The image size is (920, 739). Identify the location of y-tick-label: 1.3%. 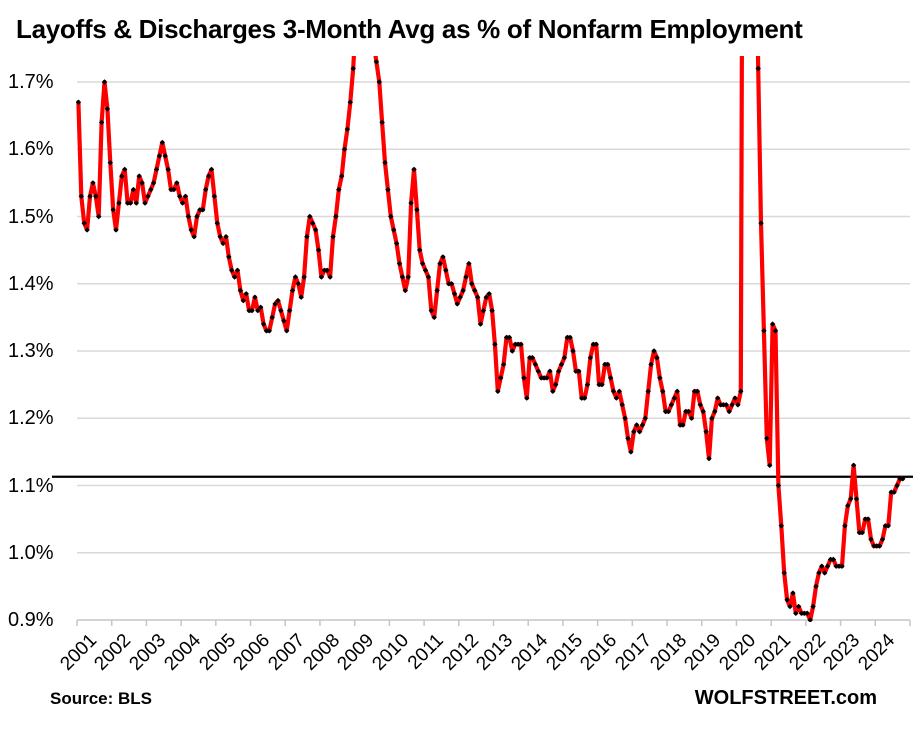
(31, 351).